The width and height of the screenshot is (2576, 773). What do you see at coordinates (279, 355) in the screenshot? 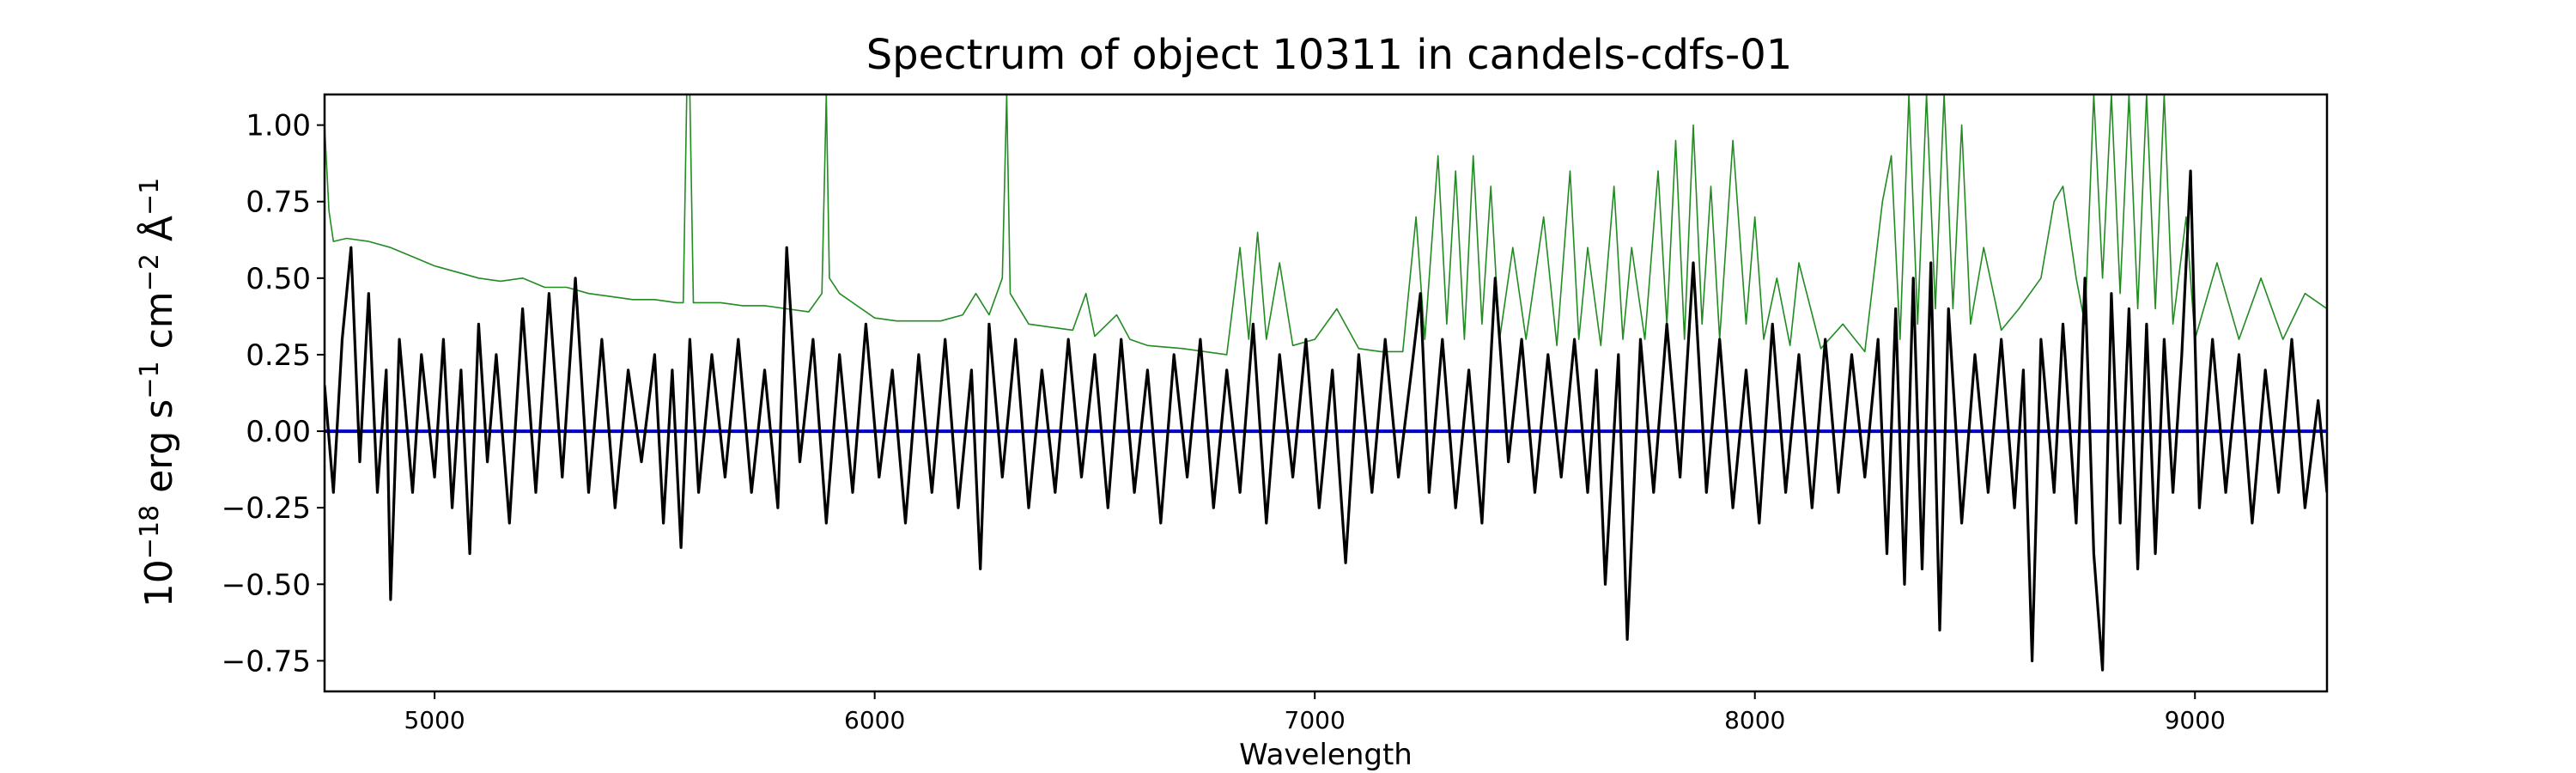
I see `y-tick-label: 0.25` at bounding box center [279, 355].